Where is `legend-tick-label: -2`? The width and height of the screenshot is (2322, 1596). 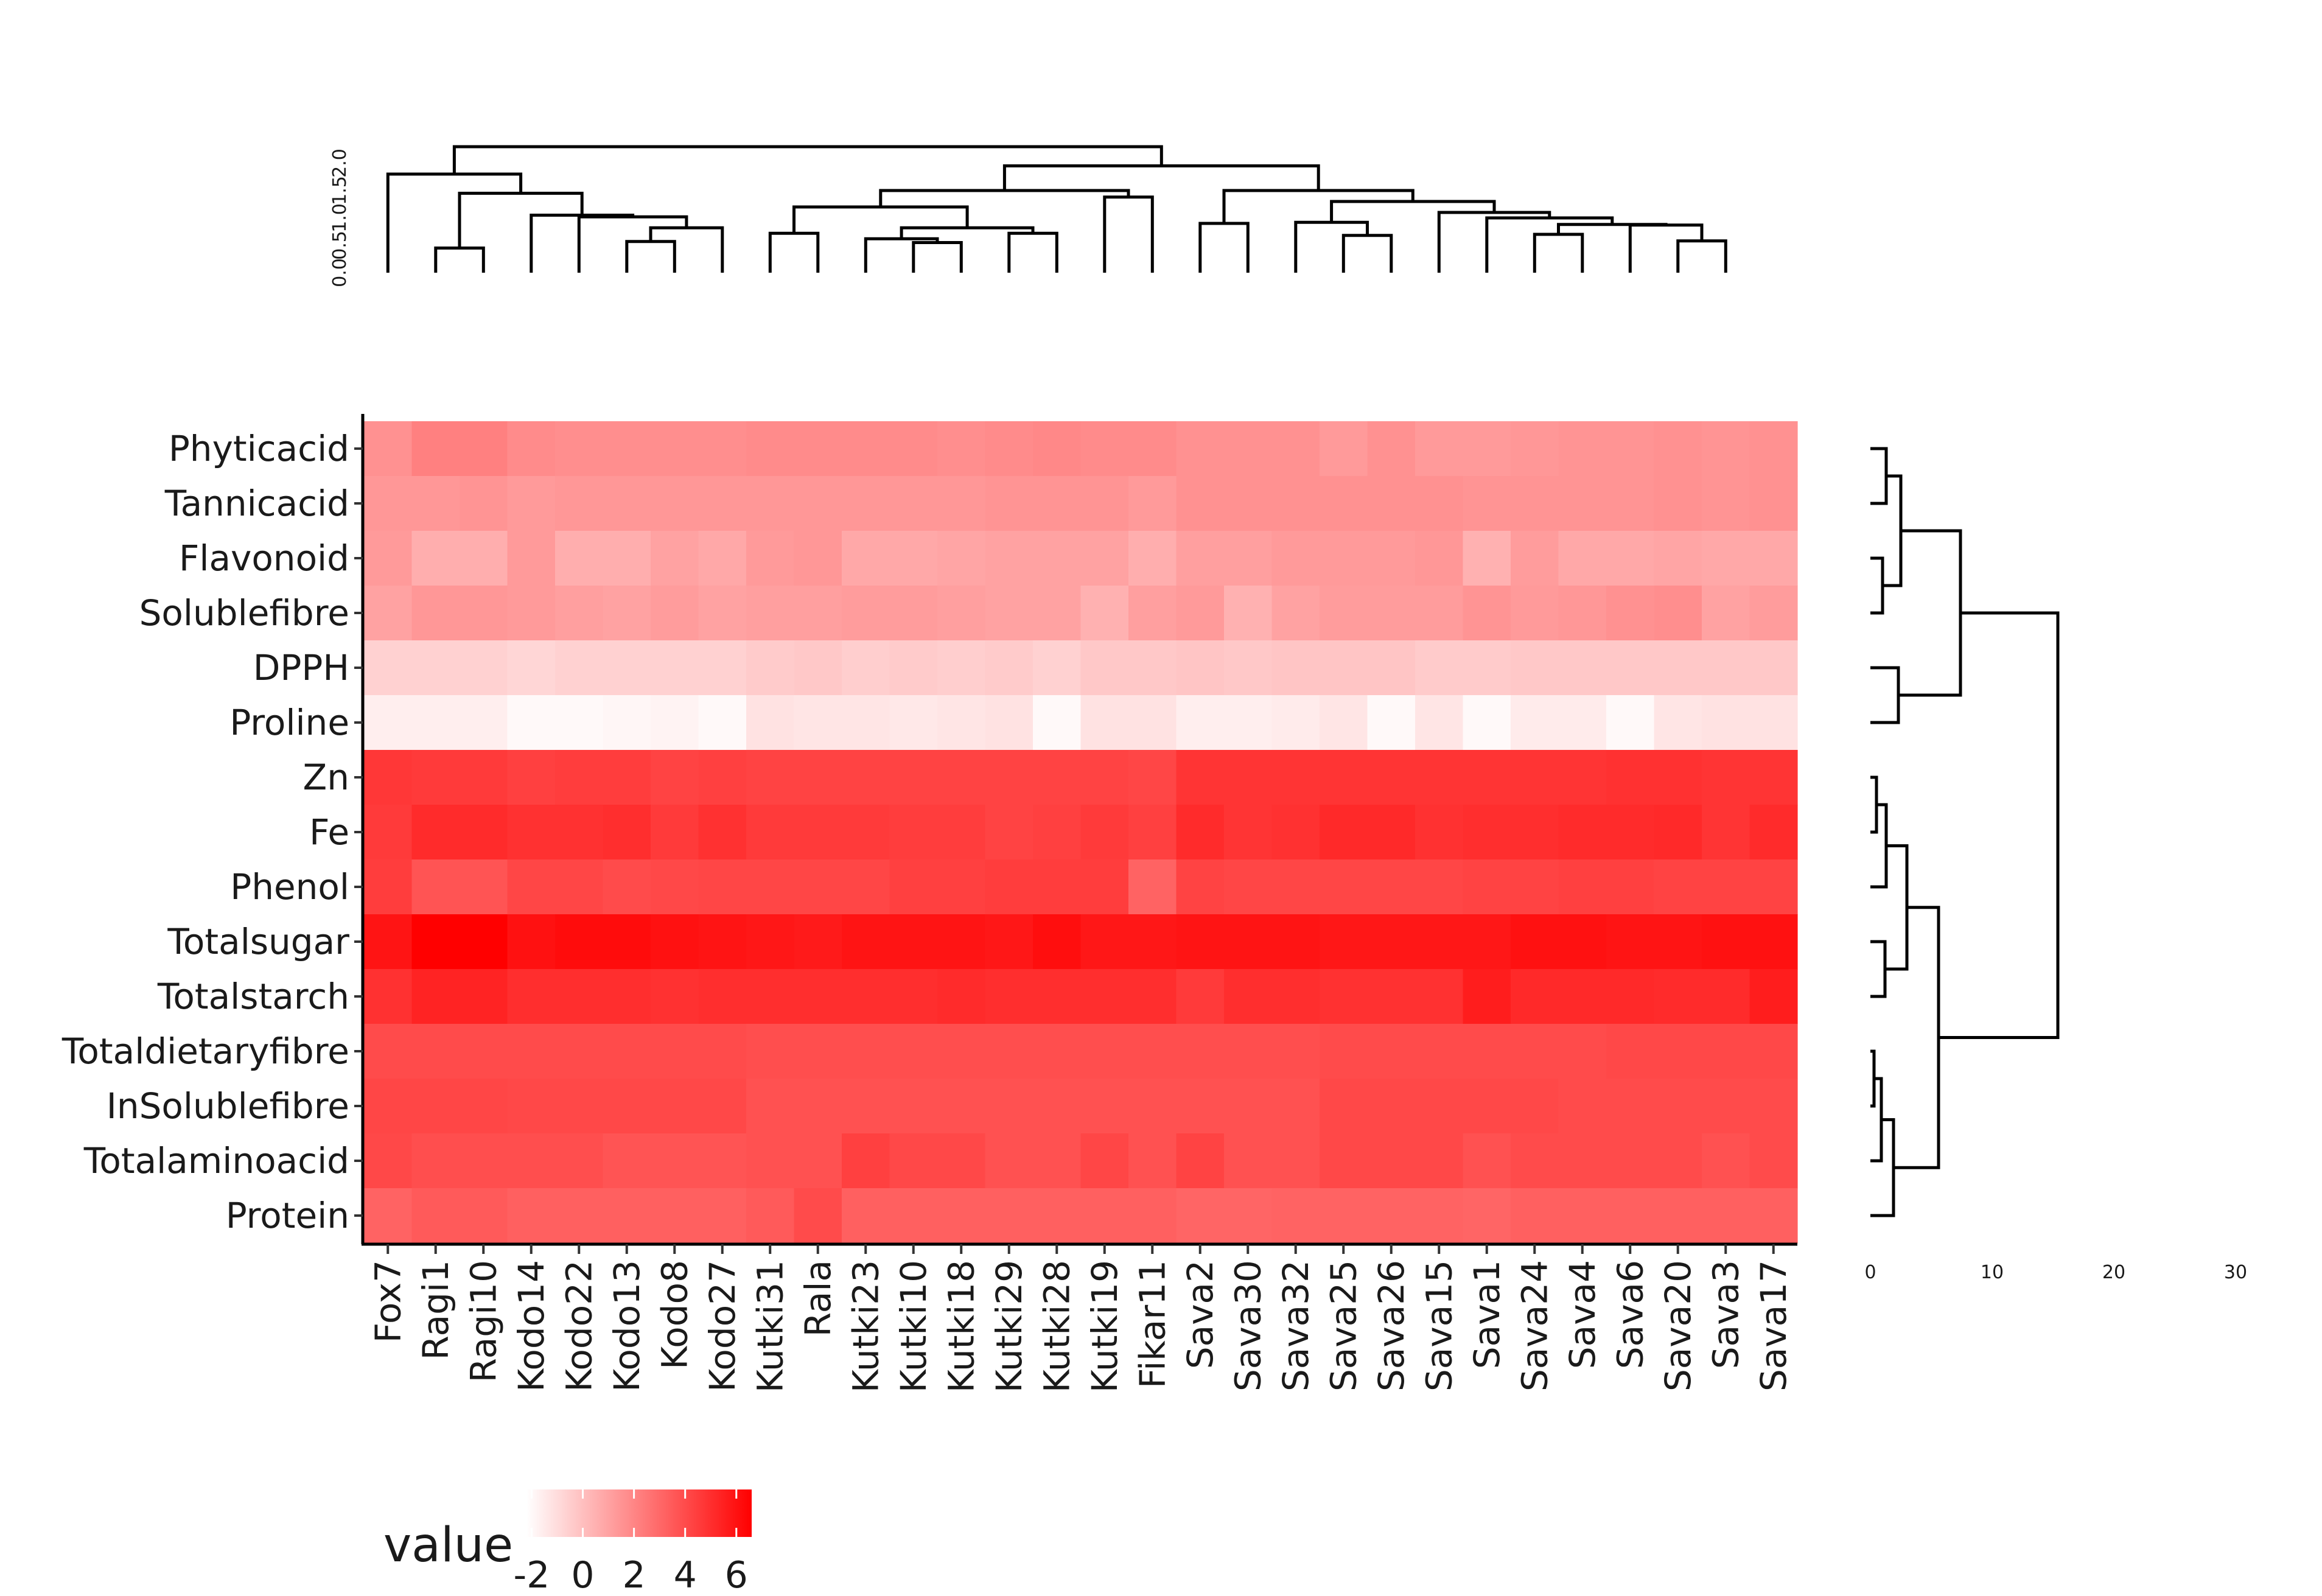 legend-tick-label: -2 is located at coordinates (531, 1575).